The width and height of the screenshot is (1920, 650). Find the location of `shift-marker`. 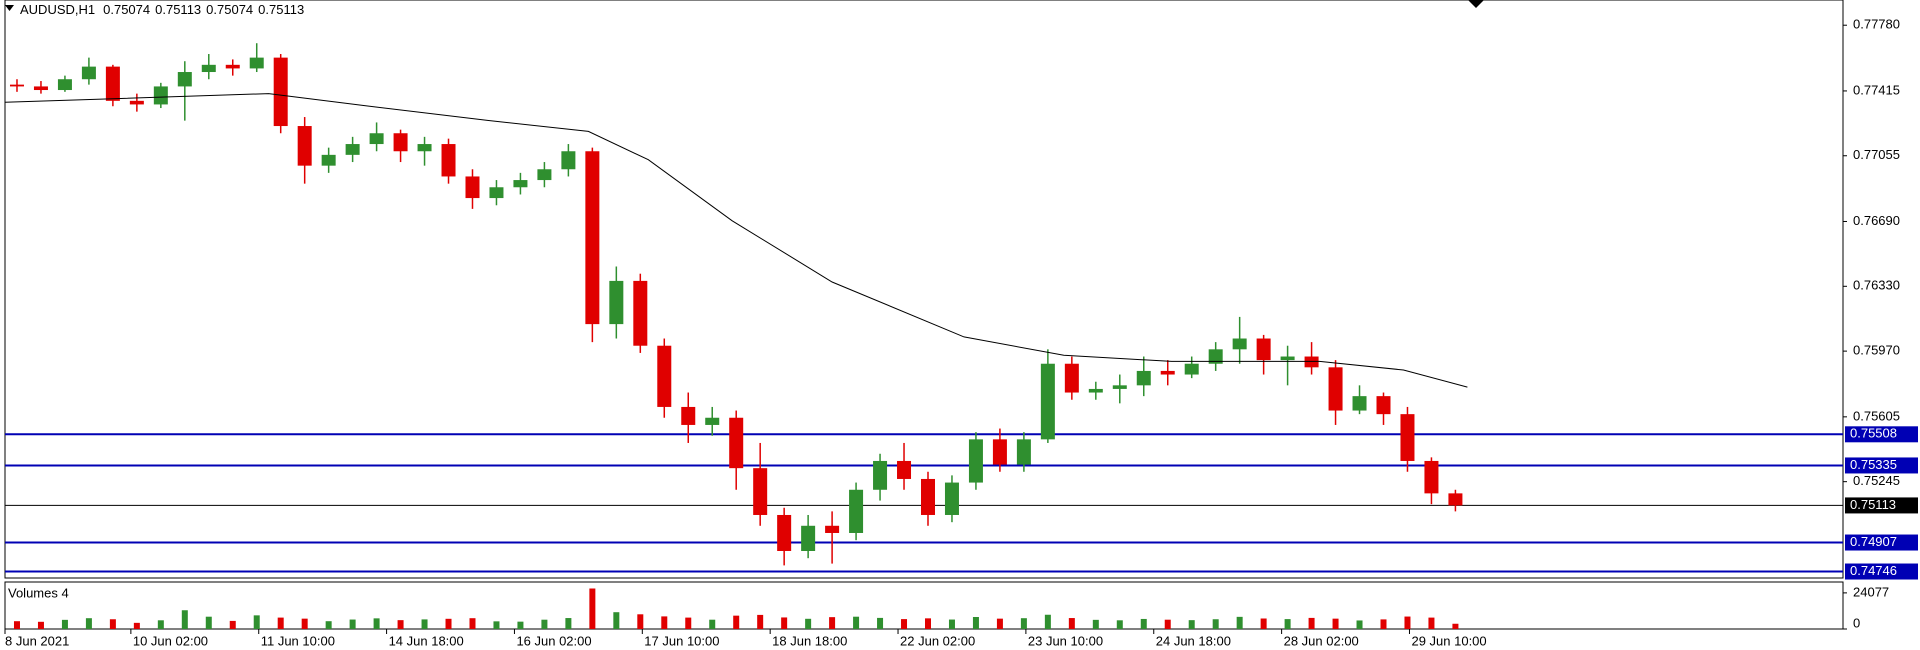

shift-marker is located at coordinates (1476, 4).